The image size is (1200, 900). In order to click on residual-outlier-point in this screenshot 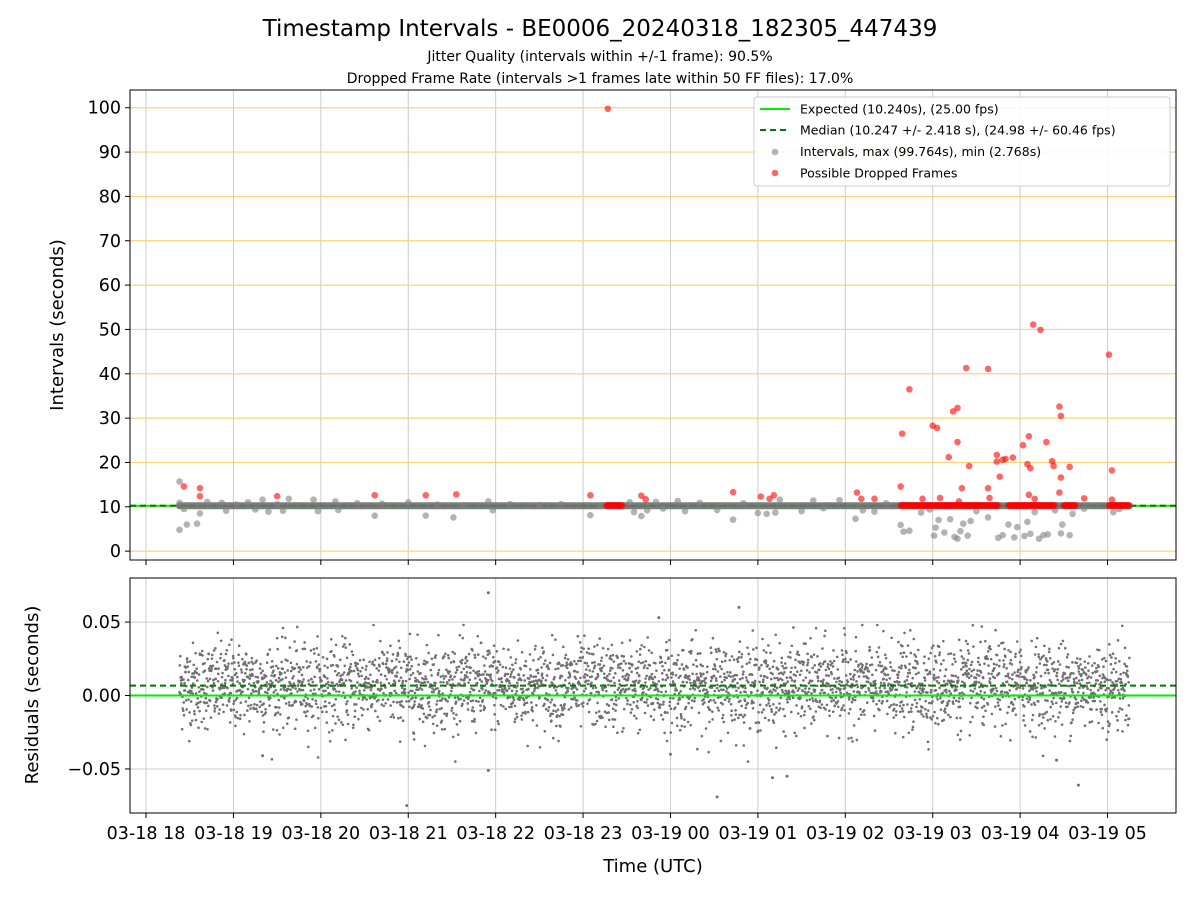, I will do `click(717, 797)`.